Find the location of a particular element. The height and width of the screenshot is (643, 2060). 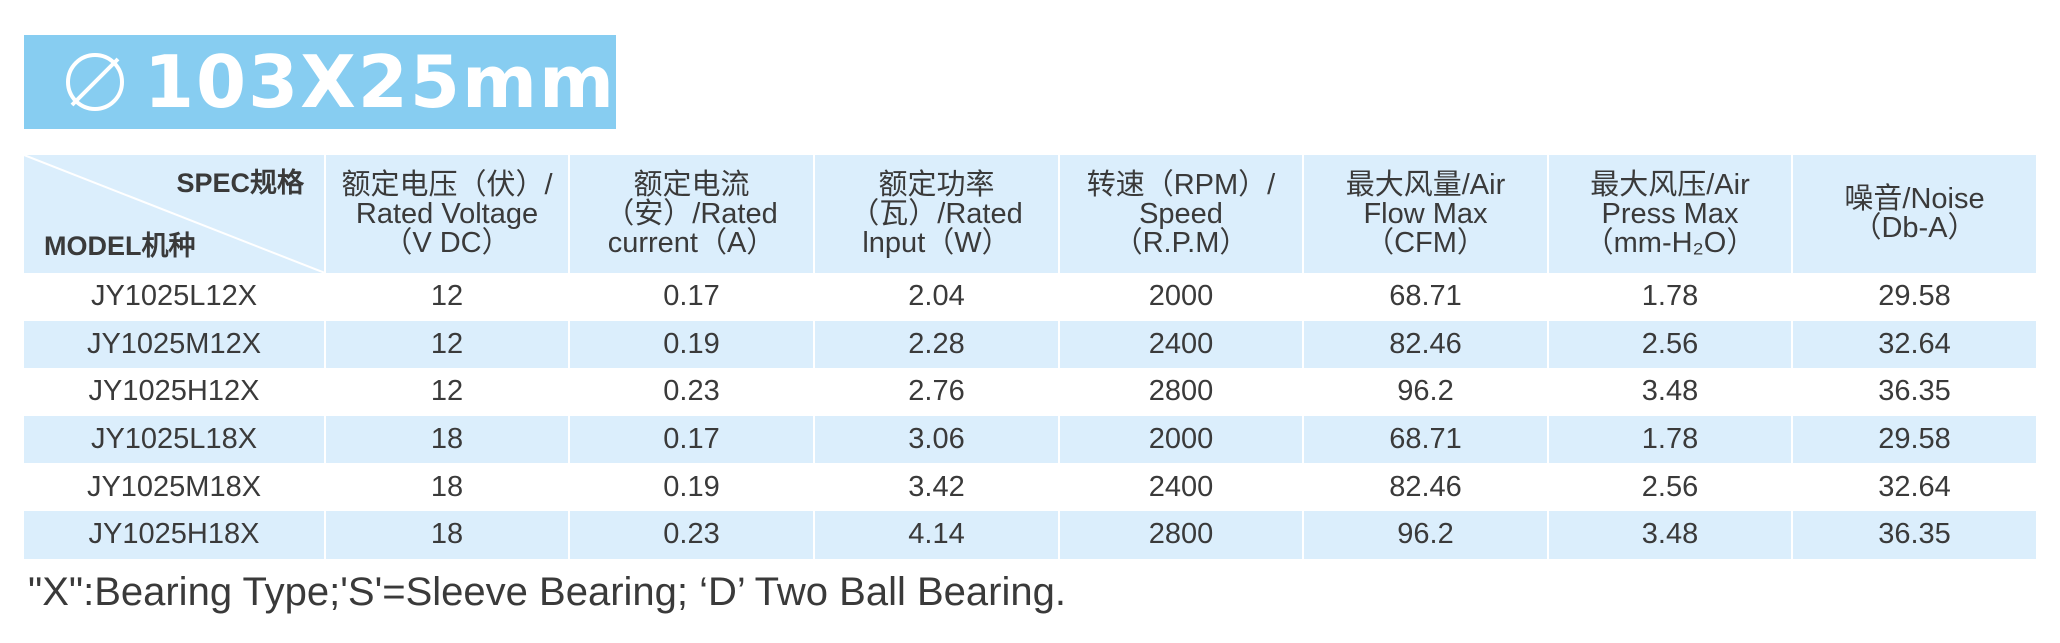

table-row: JY1025L12X 12 0.17 2.04 2000 68.71 1.78 29.58 is located at coordinates (1030, 297).